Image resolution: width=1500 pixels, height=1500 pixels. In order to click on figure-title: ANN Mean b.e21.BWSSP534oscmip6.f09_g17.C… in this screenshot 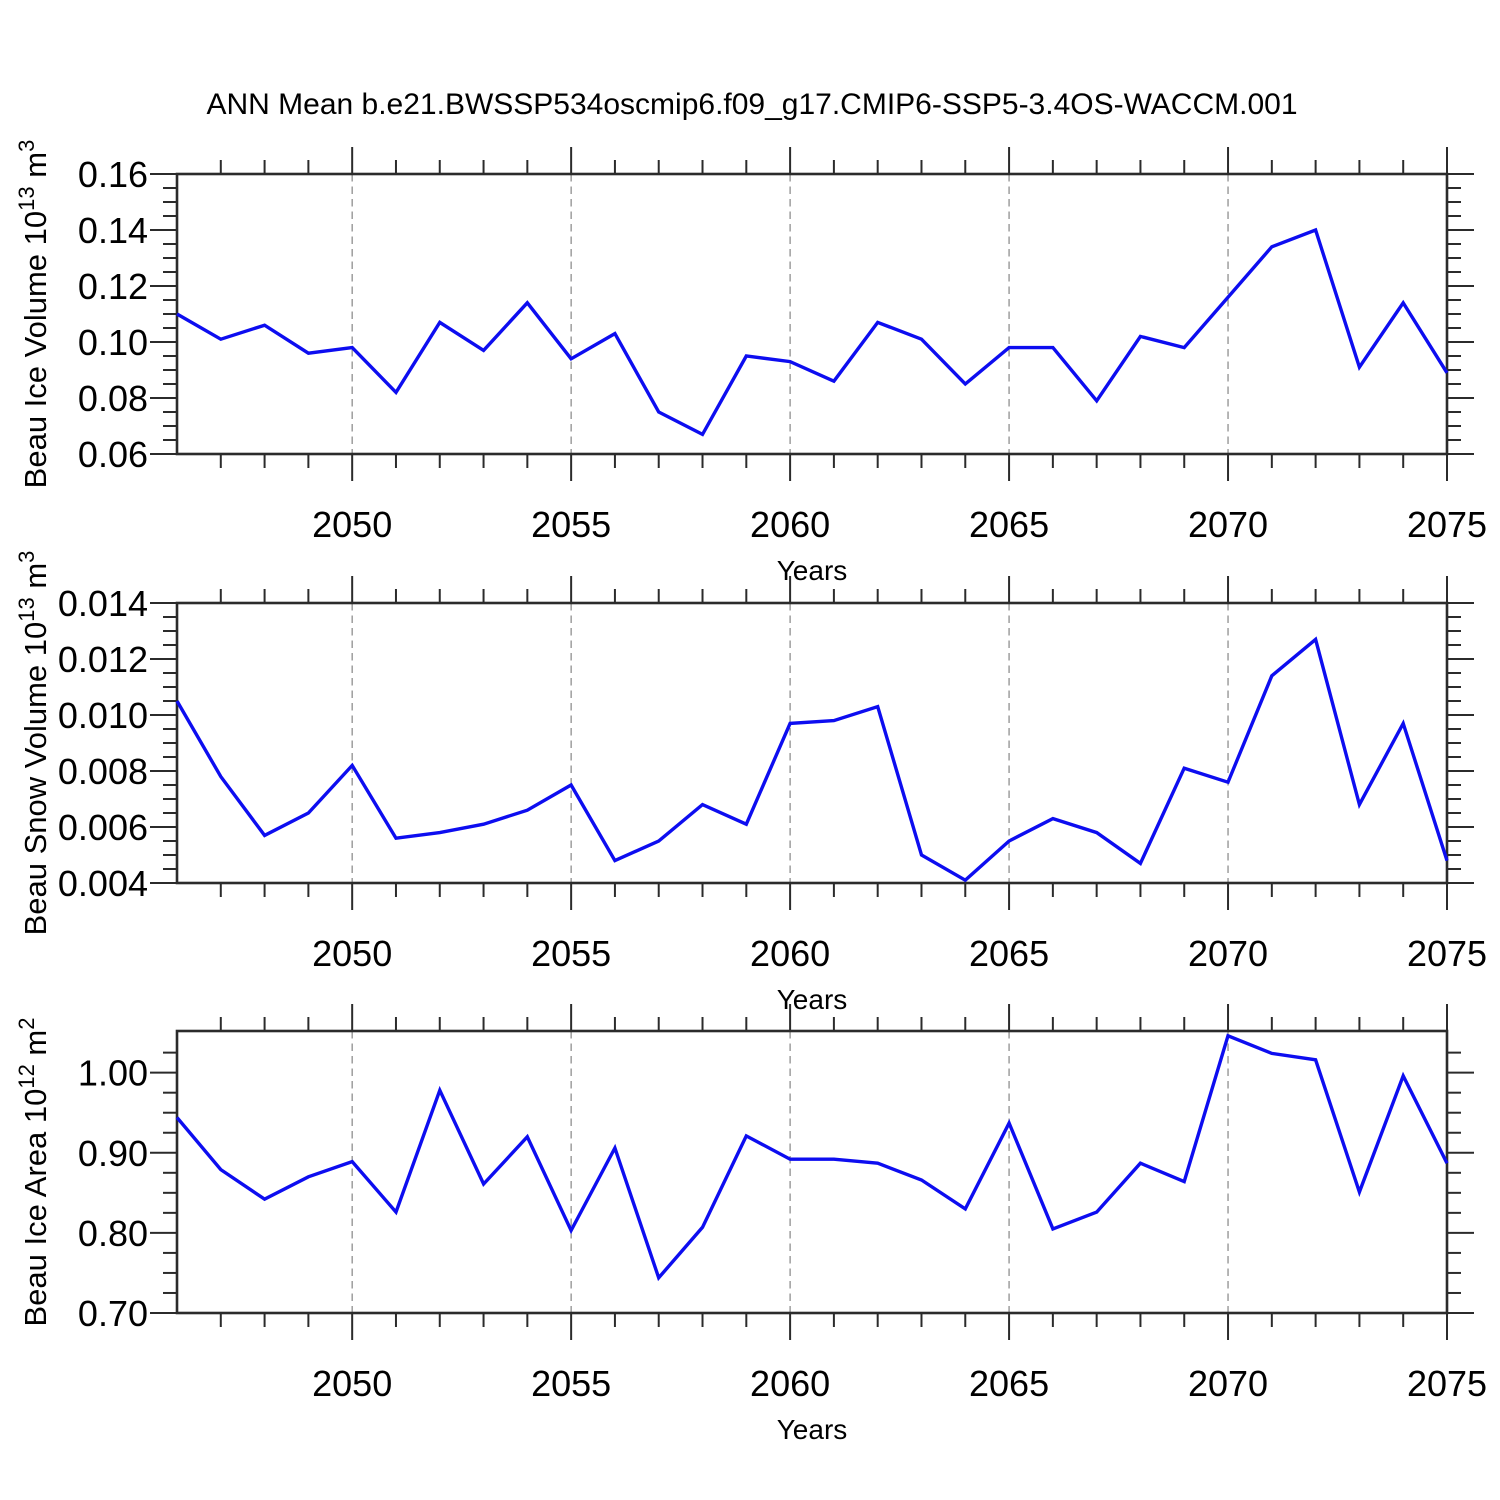, I will do `click(751, 104)`.